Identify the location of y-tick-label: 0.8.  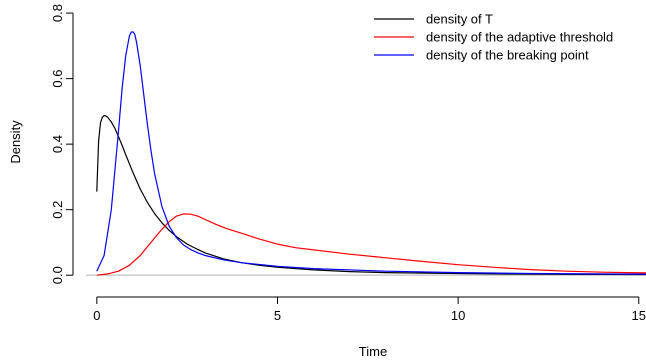
(57, 13).